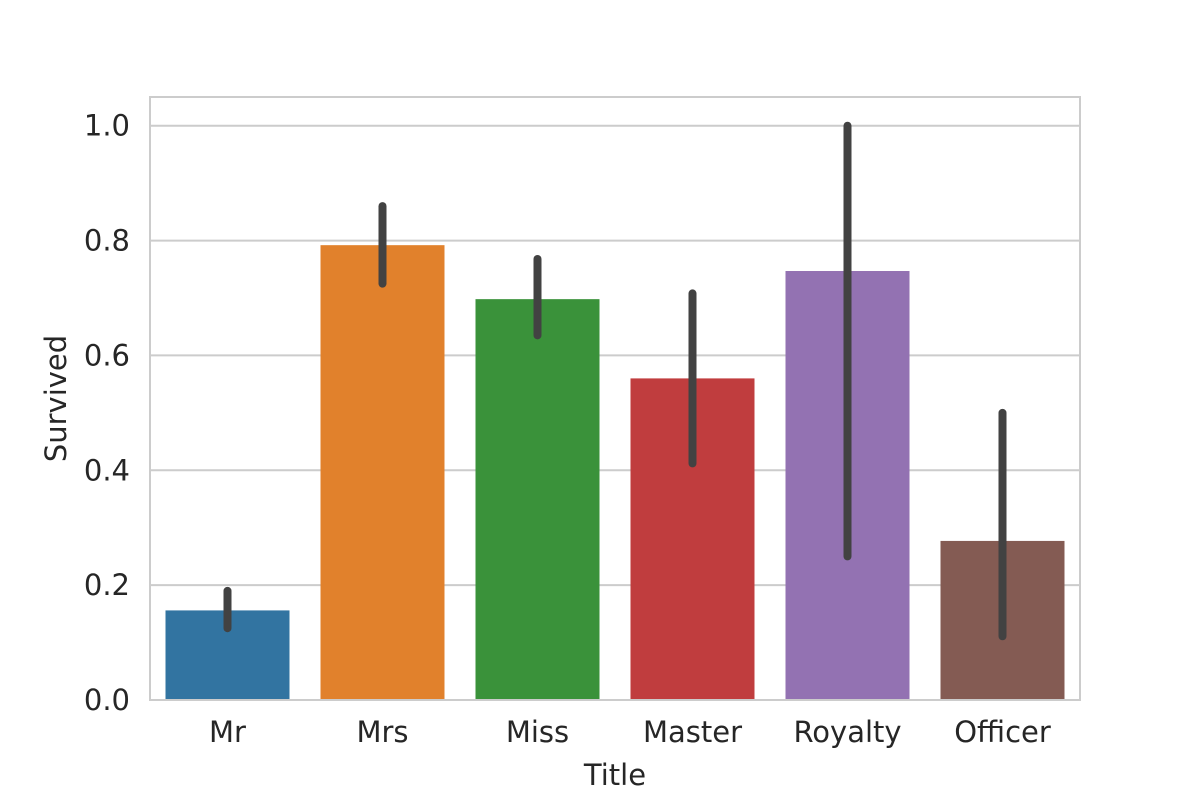  Describe the element at coordinates (614, 775) in the screenshot. I see `x-axis-label: Title` at that location.